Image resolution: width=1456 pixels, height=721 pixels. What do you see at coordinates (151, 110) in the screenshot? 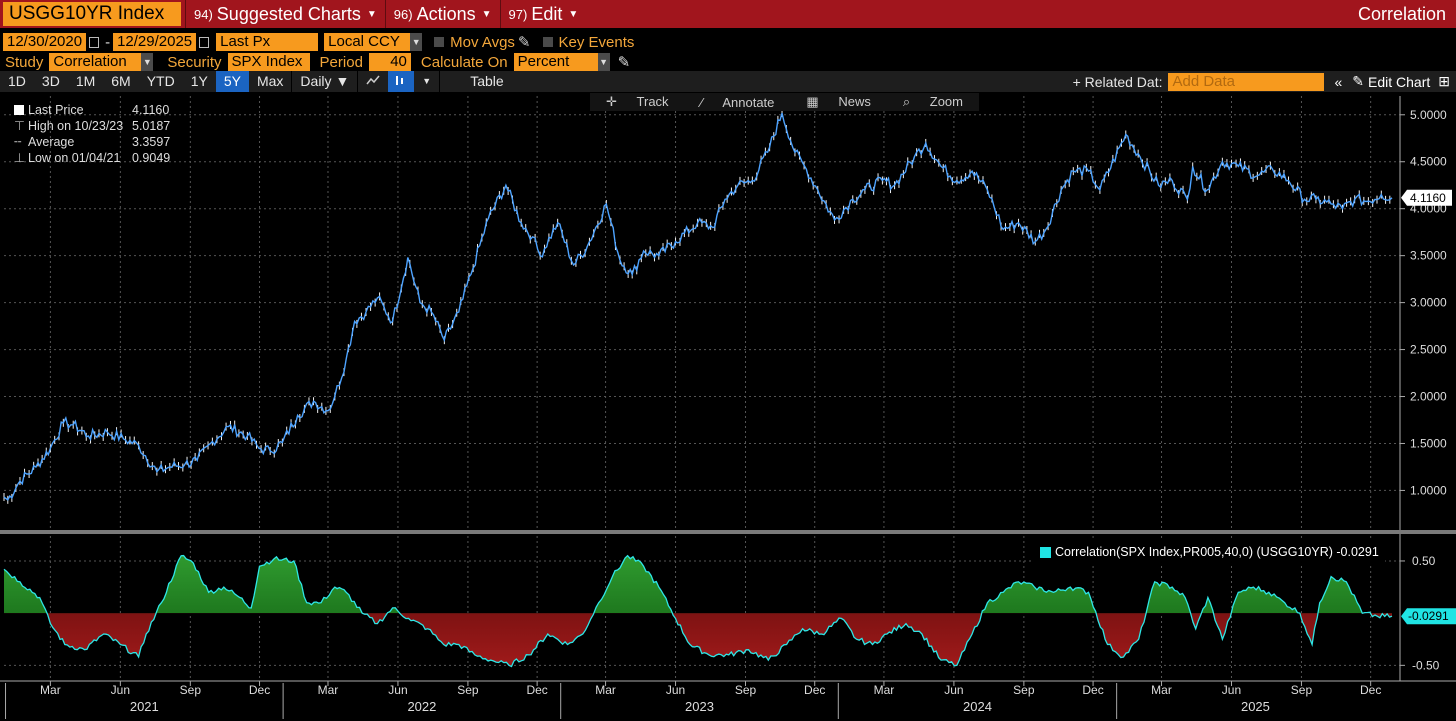
I see `legend-value: 4.1160` at bounding box center [151, 110].